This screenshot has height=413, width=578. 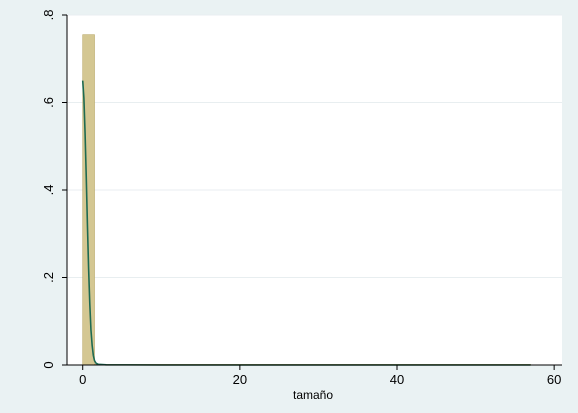 I want to click on y-tick-label: .8, so click(x=48, y=15).